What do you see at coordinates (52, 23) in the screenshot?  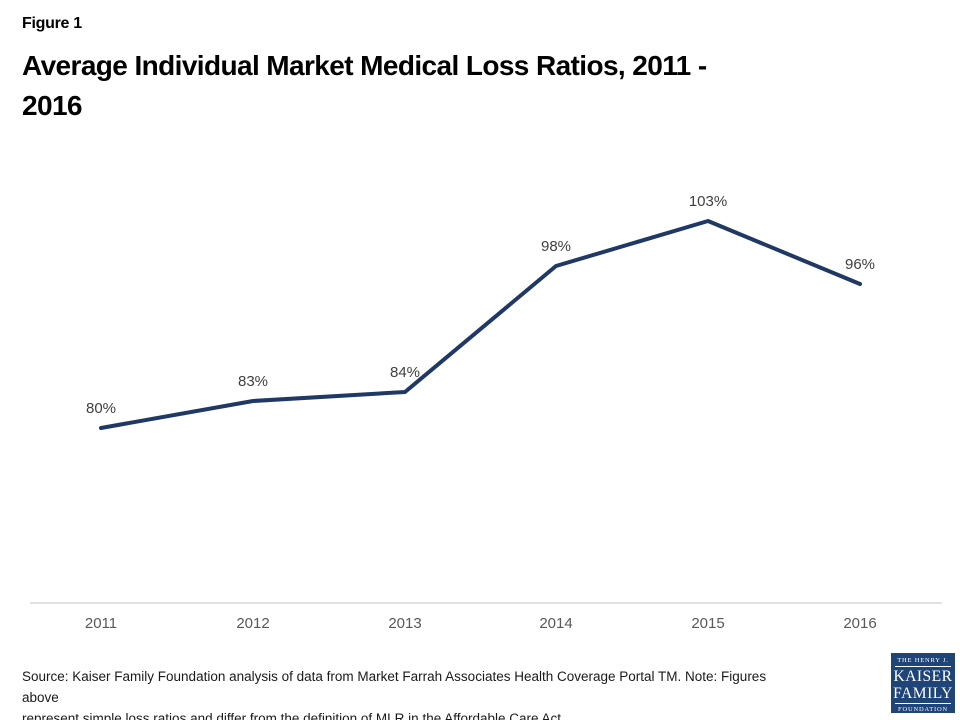 I see `figure-label: Figure 1` at bounding box center [52, 23].